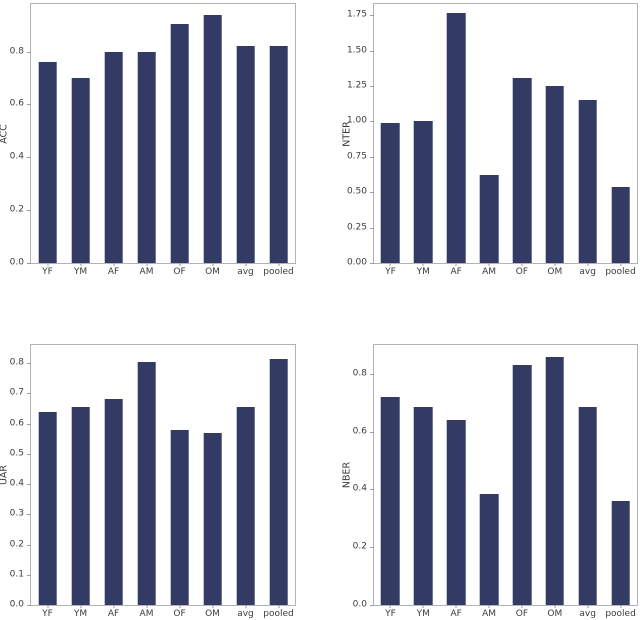 Image resolution: width=640 pixels, height=620 pixels. Describe the element at coordinates (212, 272) in the screenshot. I see `x-tick-label-OM: OM` at that location.